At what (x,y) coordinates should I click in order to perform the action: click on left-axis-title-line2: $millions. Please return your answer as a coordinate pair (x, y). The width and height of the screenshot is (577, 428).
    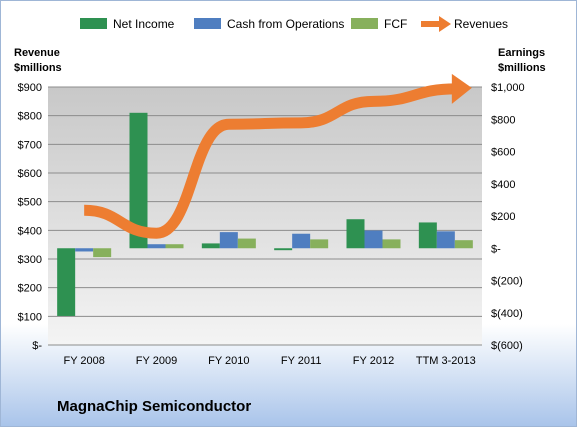
    Looking at the image, I should click on (38, 68).